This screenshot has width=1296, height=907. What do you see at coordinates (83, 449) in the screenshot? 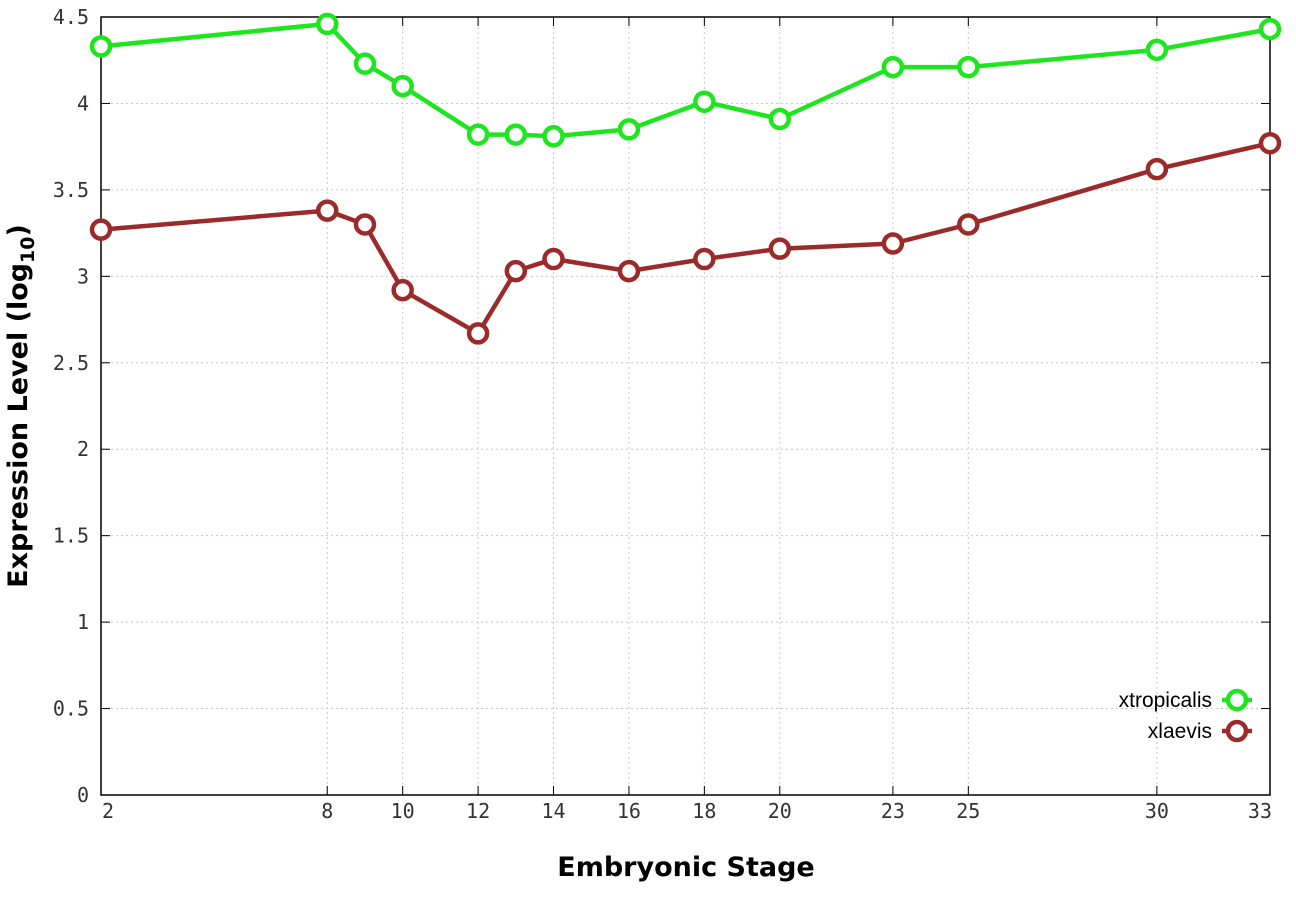
I see `y-tick-label: 2` at bounding box center [83, 449].